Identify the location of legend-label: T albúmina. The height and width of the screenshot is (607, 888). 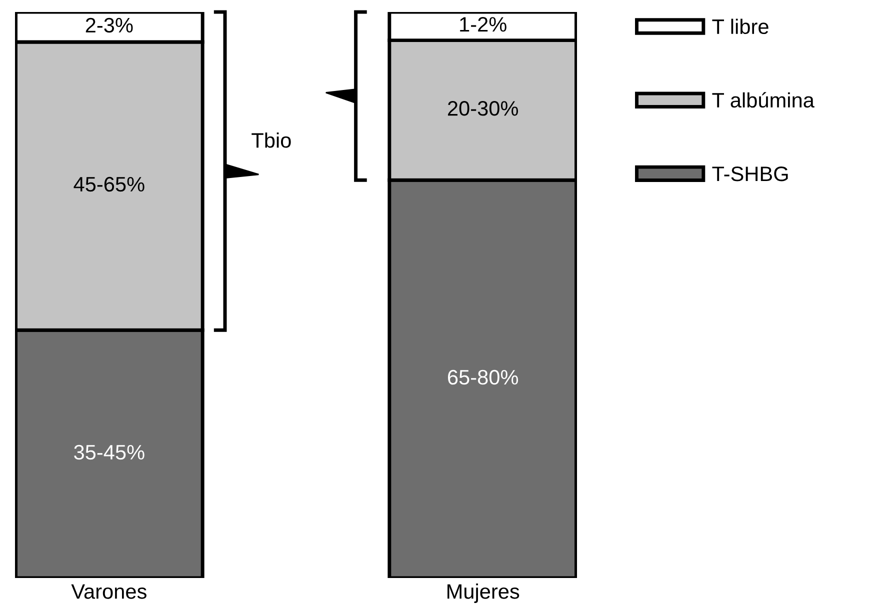
(763, 100).